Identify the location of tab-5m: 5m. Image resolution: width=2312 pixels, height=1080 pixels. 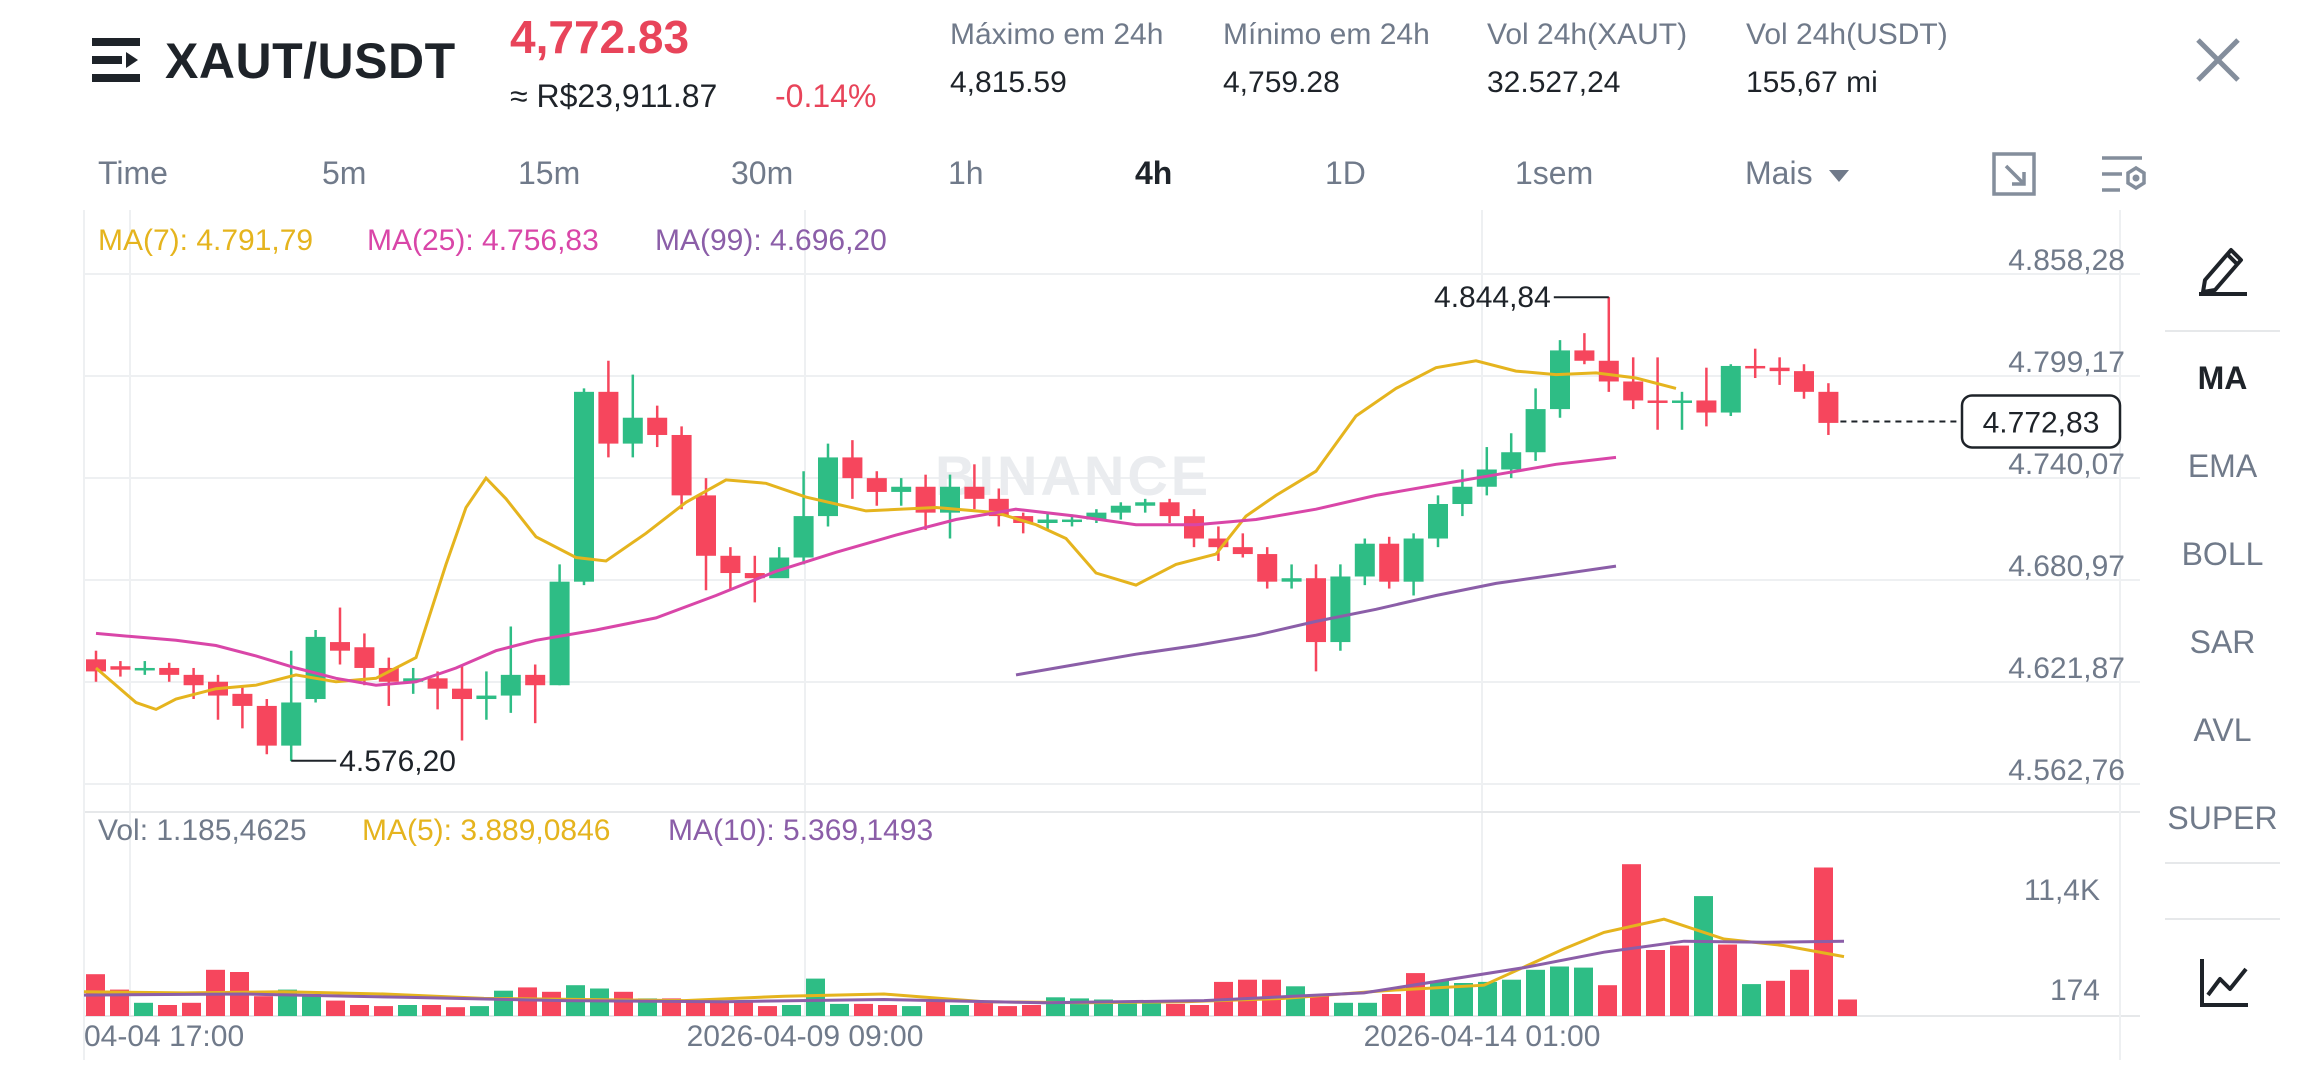
(344, 173).